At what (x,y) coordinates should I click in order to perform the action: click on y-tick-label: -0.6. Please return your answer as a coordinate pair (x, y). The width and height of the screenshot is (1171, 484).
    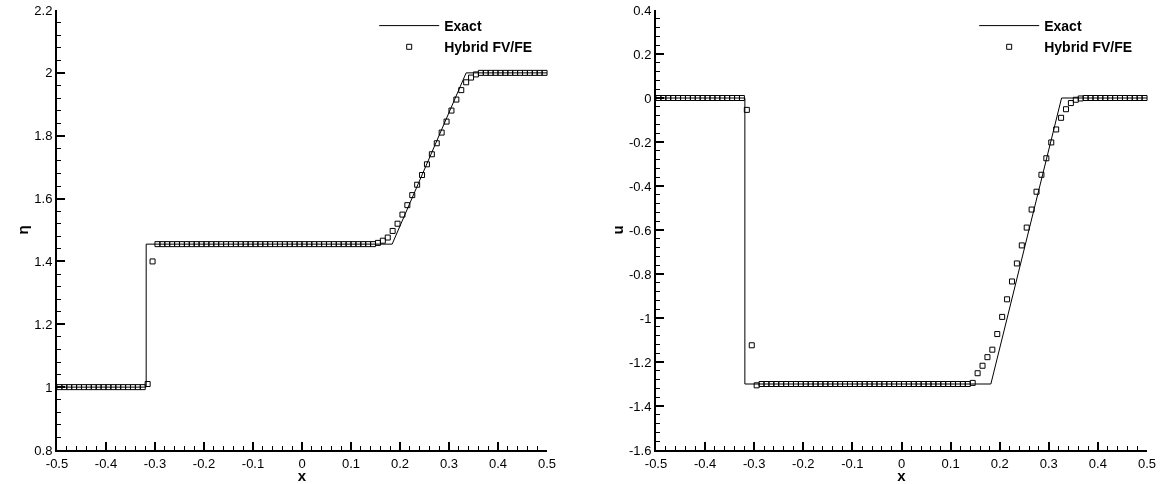
    Looking at the image, I should click on (640, 230).